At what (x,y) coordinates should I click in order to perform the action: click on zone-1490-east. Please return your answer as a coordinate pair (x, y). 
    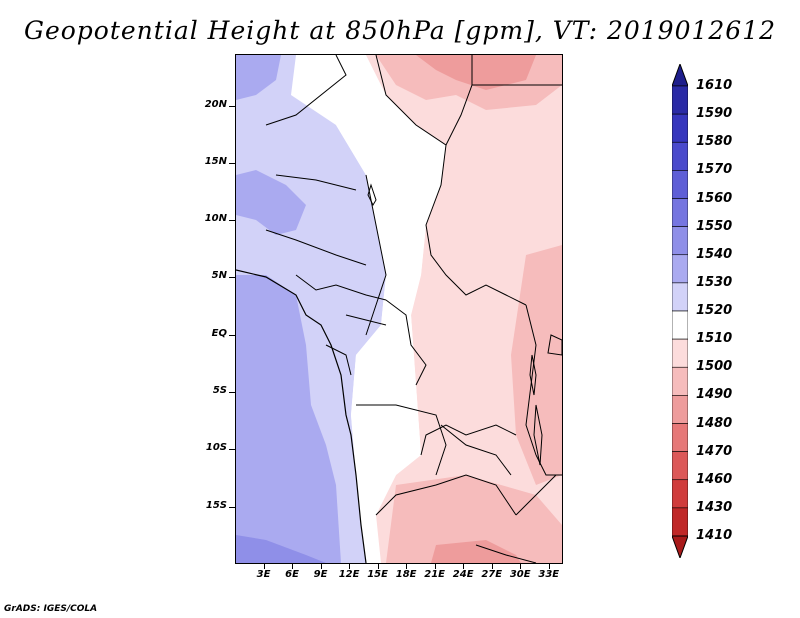
    Looking at the image, I should click on (536, 365).